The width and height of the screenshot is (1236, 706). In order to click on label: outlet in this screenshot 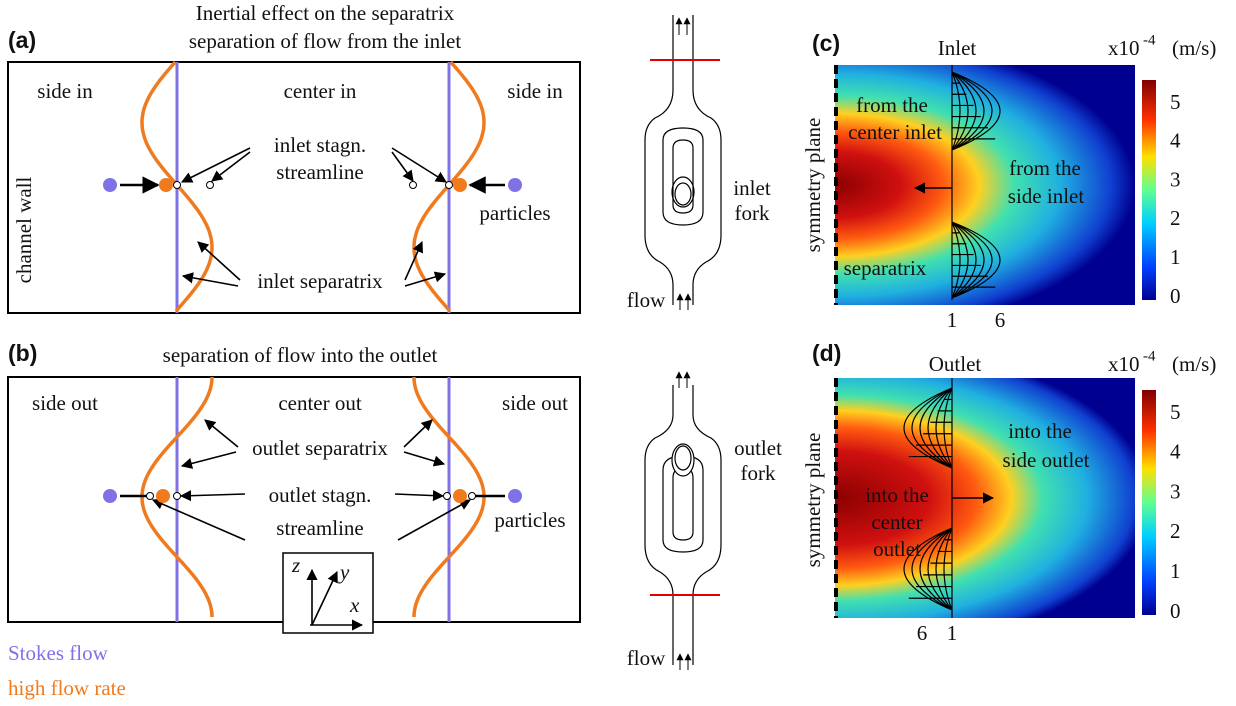, I will do `click(897, 549)`.